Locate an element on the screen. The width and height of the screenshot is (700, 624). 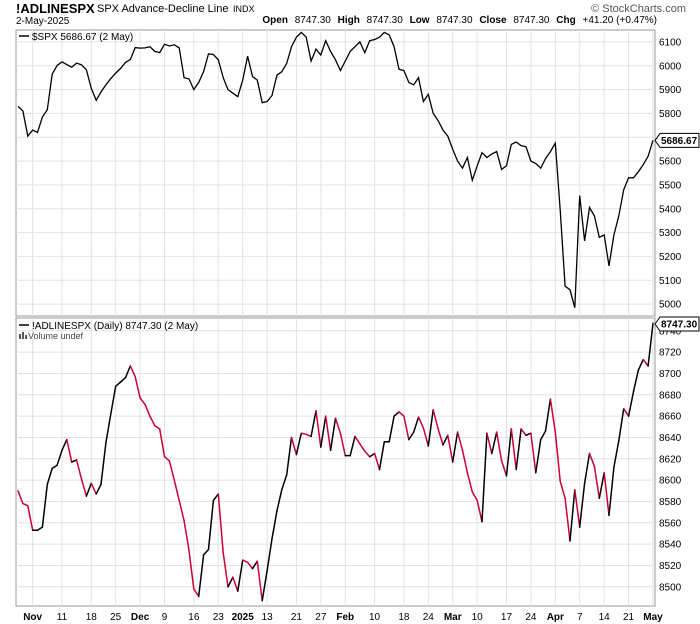
high-value: 8747.30 is located at coordinates (384, 20).